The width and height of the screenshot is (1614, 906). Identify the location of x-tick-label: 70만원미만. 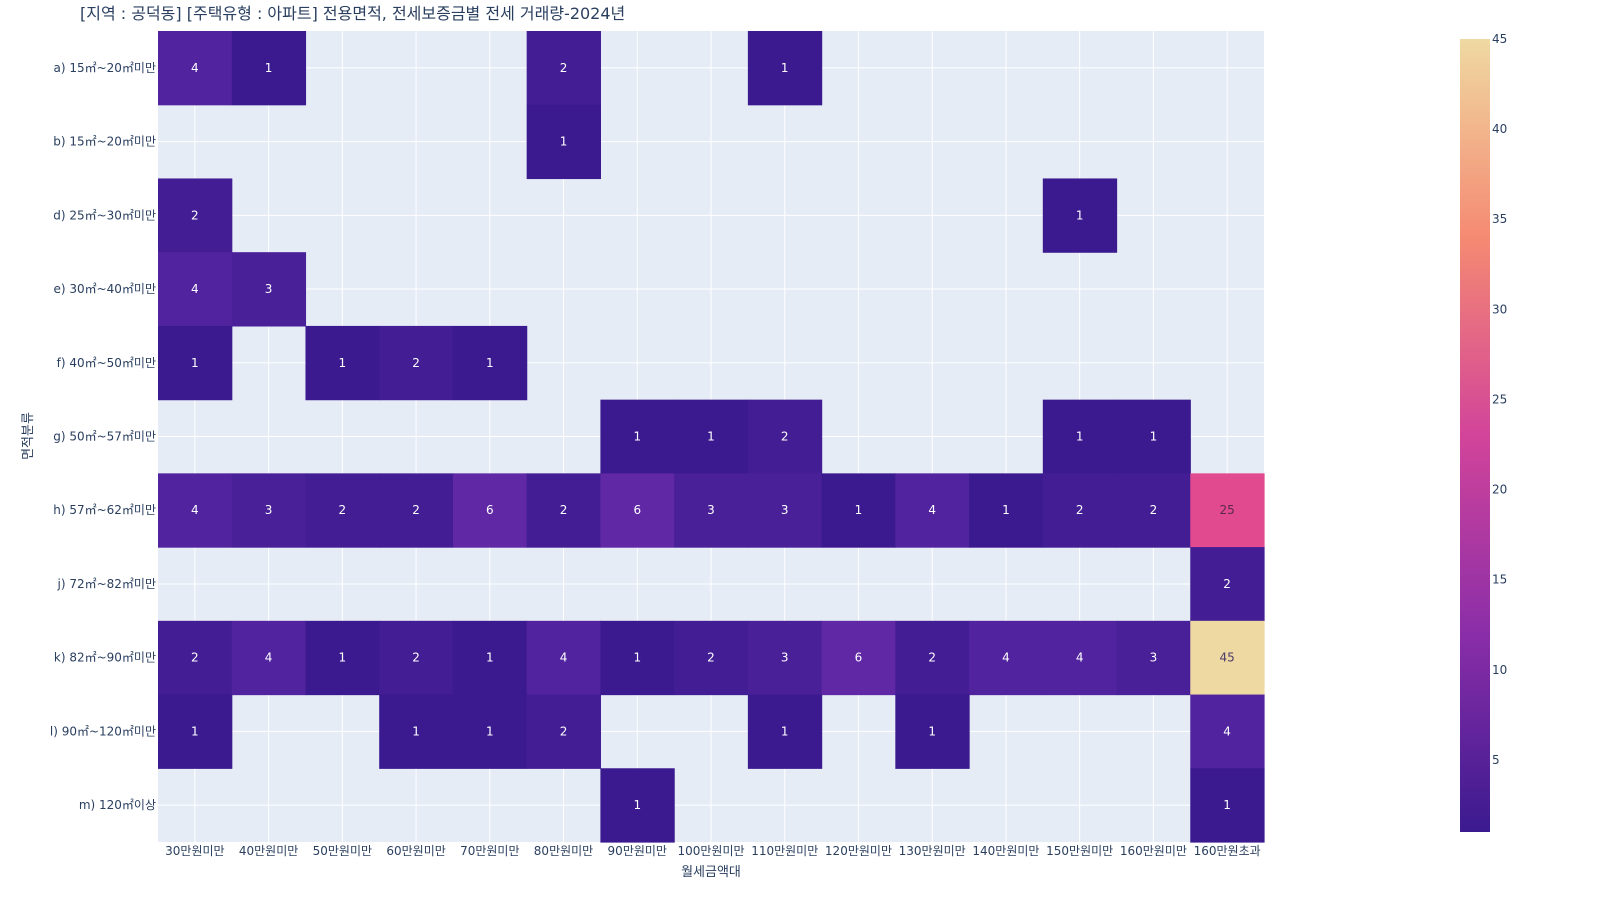
(489, 851).